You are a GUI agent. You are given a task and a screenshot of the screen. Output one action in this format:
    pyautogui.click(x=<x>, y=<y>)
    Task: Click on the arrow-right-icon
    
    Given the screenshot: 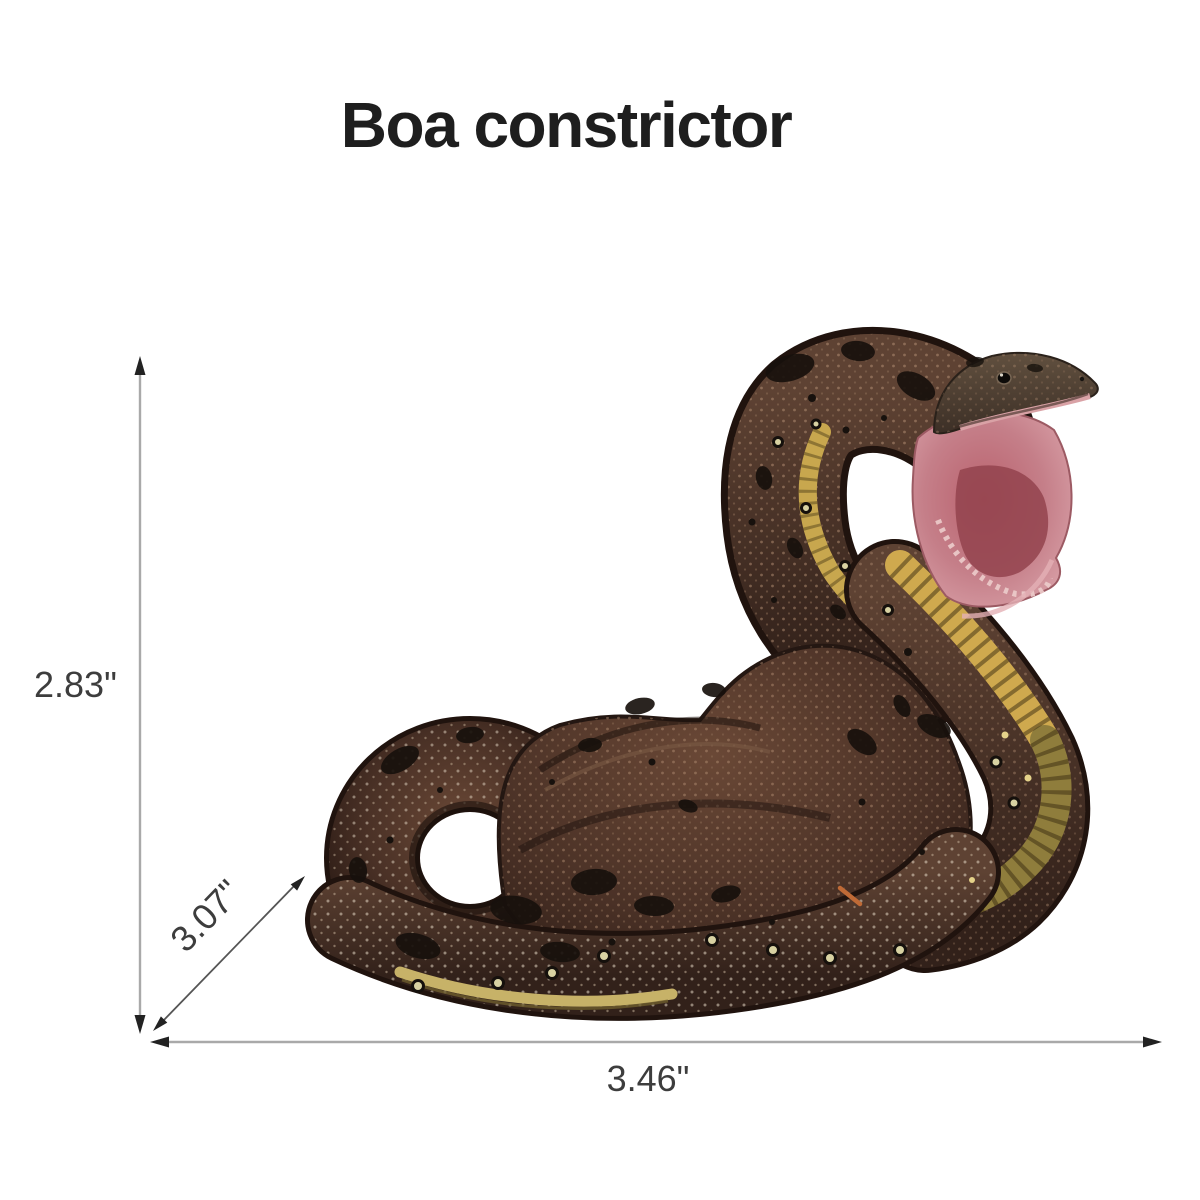 What is the action you would take?
    pyautogui.click(x=1152, y=1042)
    